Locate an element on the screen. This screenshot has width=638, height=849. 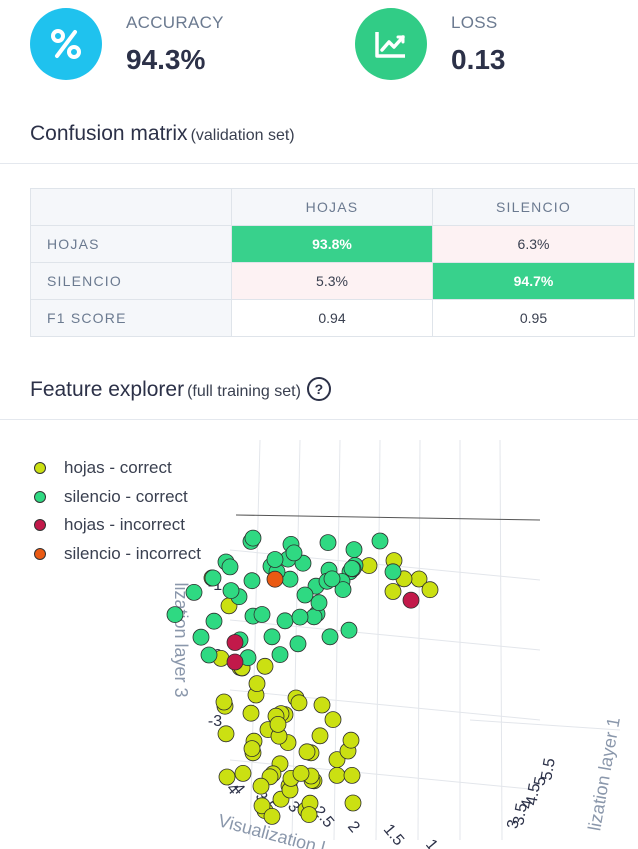
plot-points is located at coordinates (302, 677).